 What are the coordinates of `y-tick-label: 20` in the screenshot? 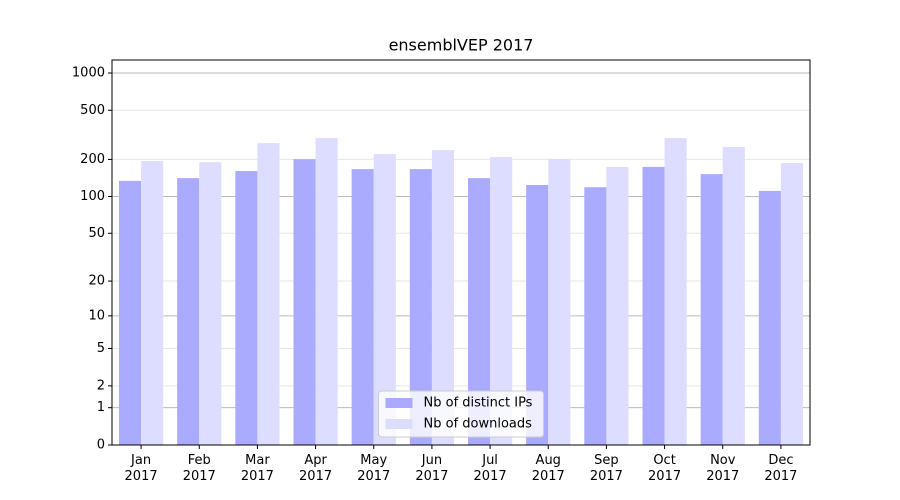 It's located at (96, 281).